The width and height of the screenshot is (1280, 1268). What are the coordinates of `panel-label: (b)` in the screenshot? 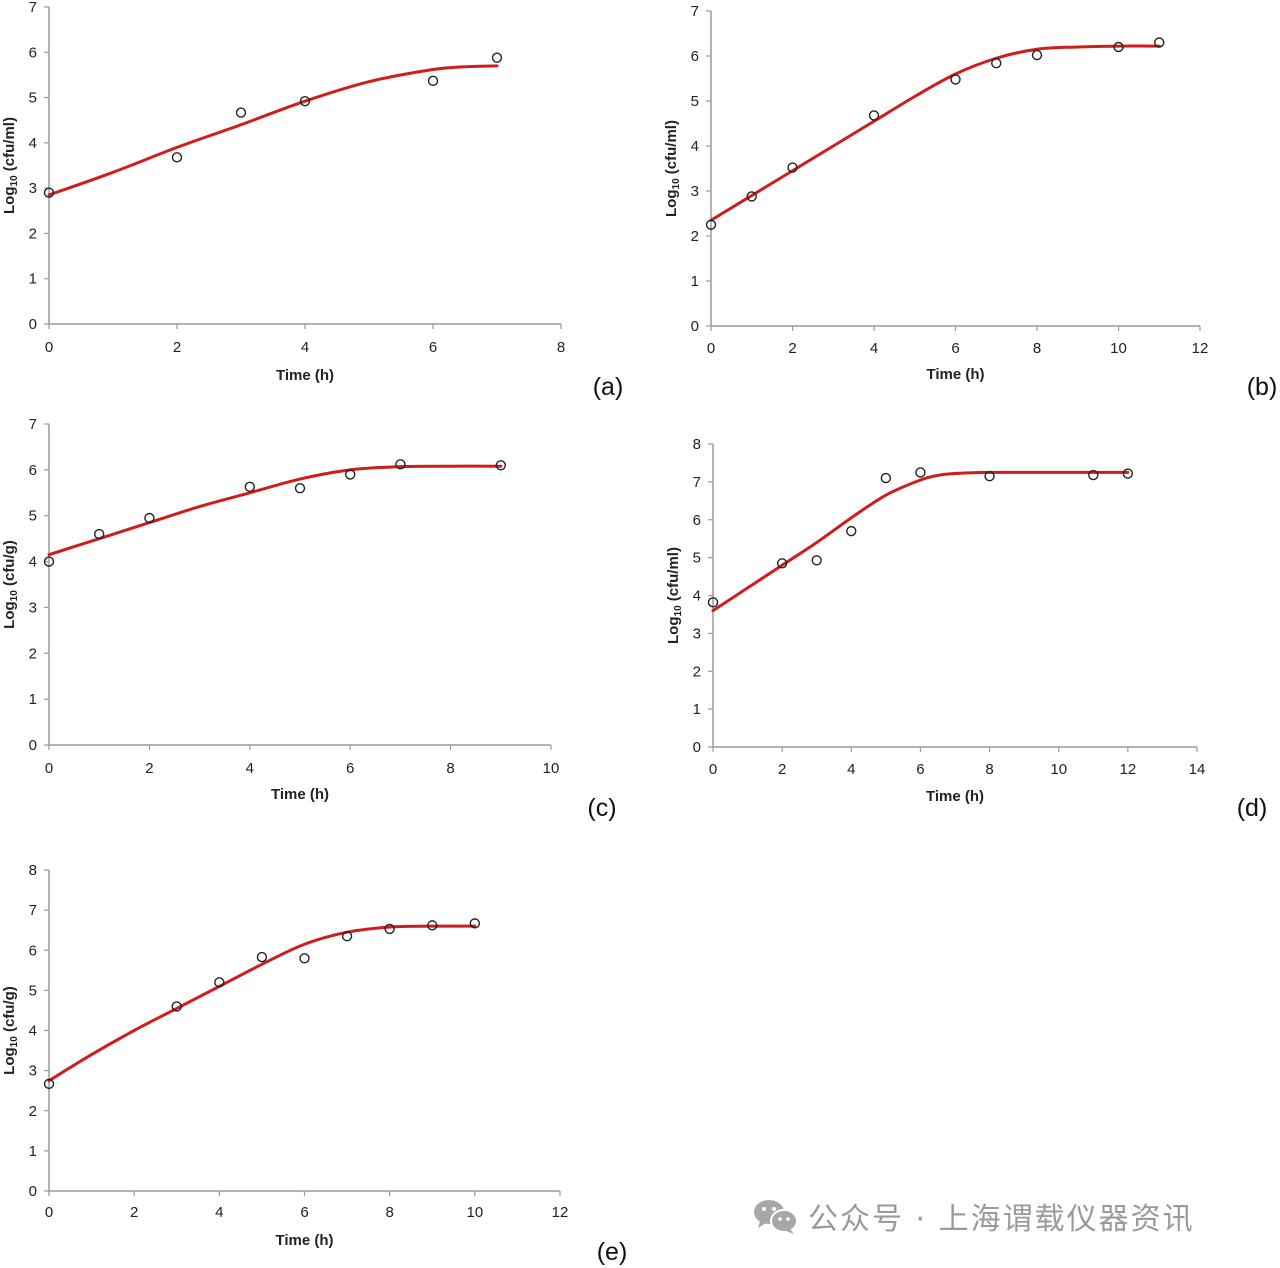 It's located at (1262, 387).